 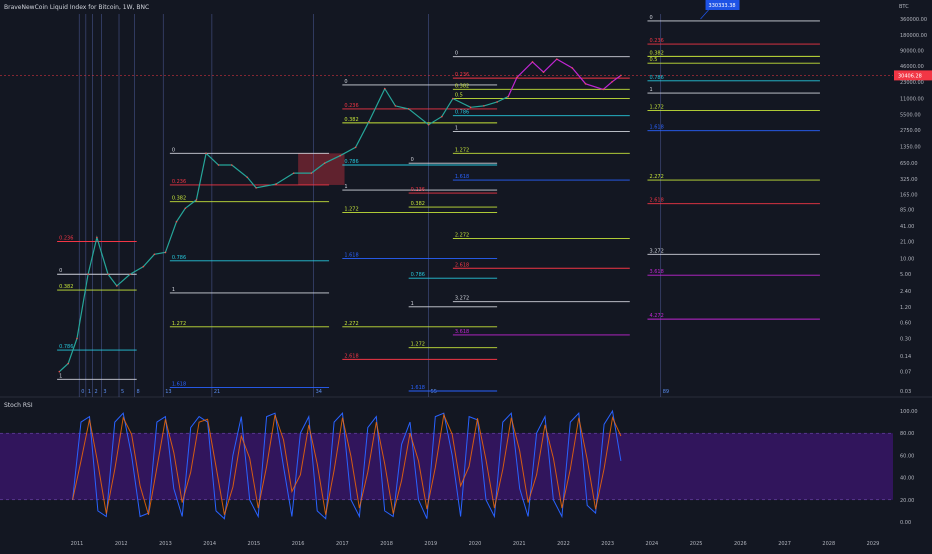 I want to click on rsi-y-tick-label: 40.00, so click(x=907, y=479).